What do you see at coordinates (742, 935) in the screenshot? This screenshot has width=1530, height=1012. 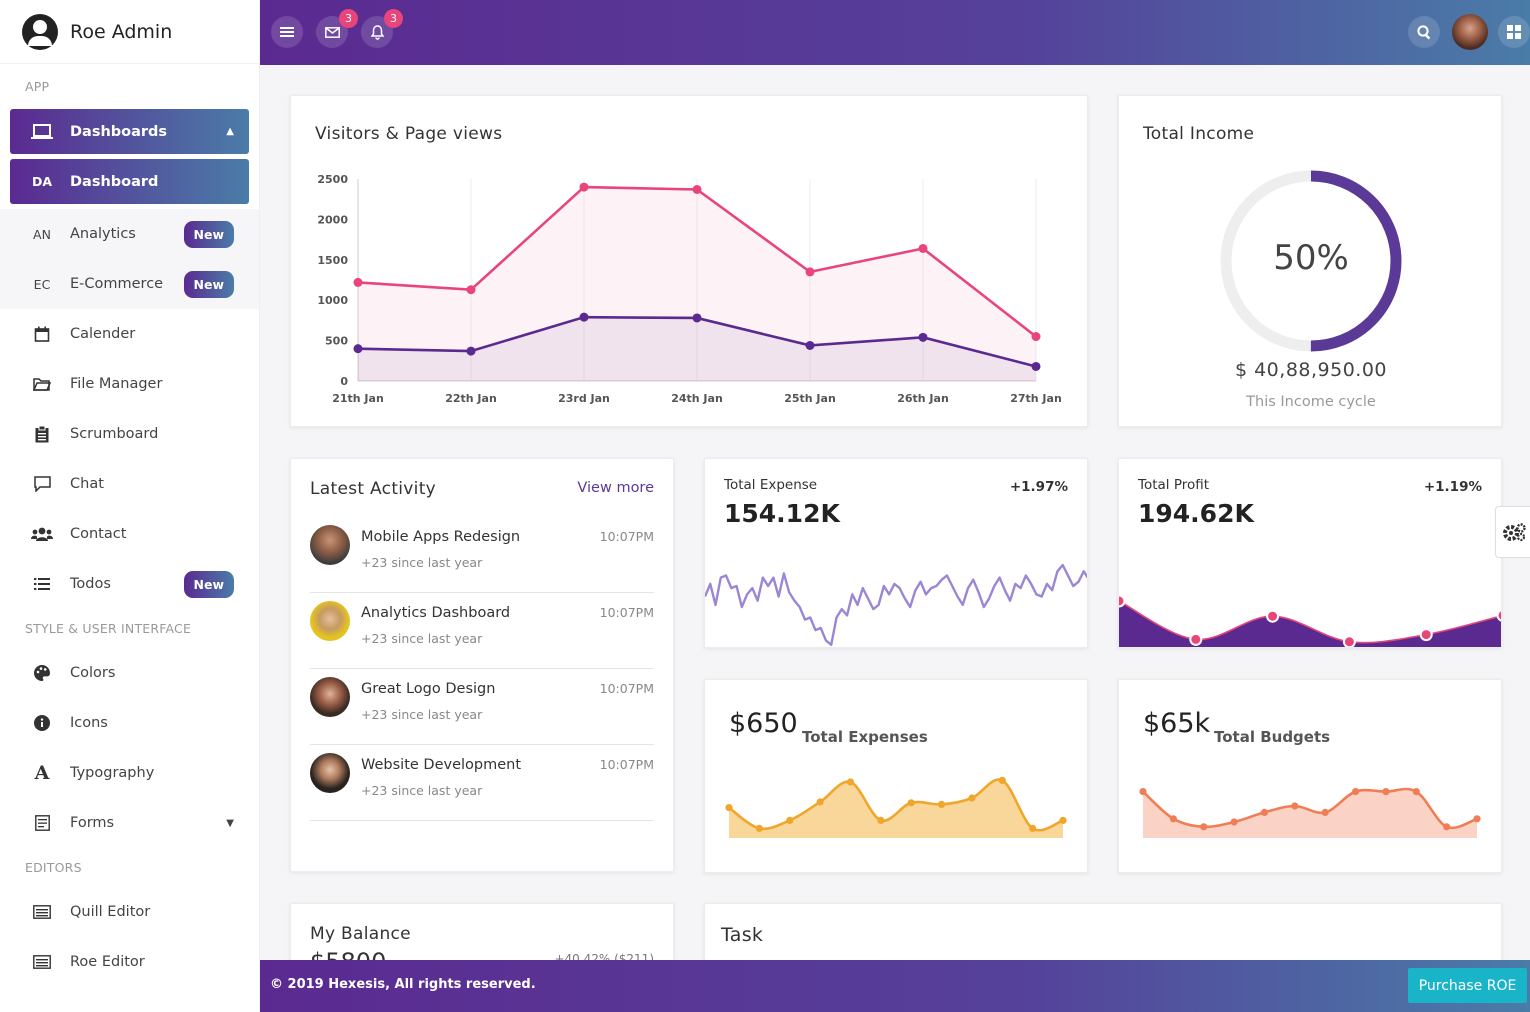 I see `card-title: Task` at bounding box center [742, 935].